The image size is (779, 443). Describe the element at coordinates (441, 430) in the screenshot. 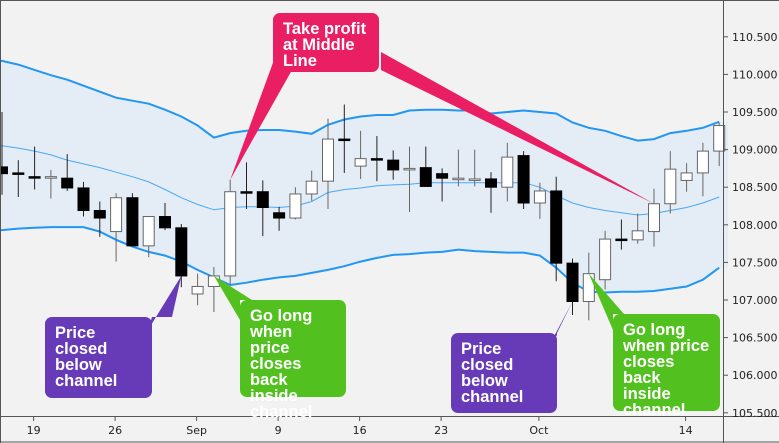

I see `x-tick-label: 23` at that location.